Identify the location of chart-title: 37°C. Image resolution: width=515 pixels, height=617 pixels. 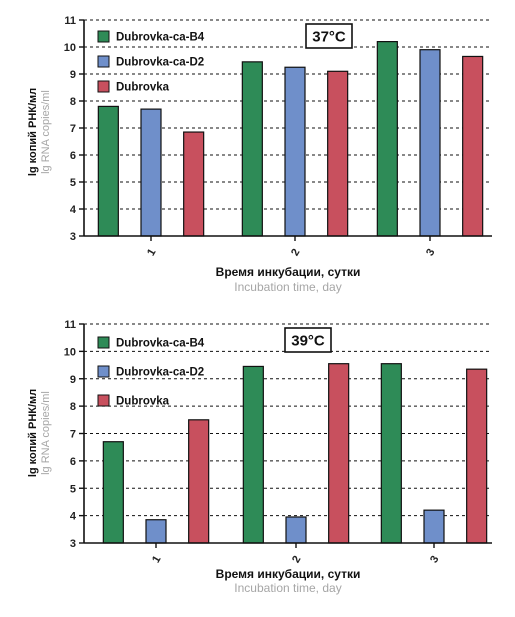
(329, 37).